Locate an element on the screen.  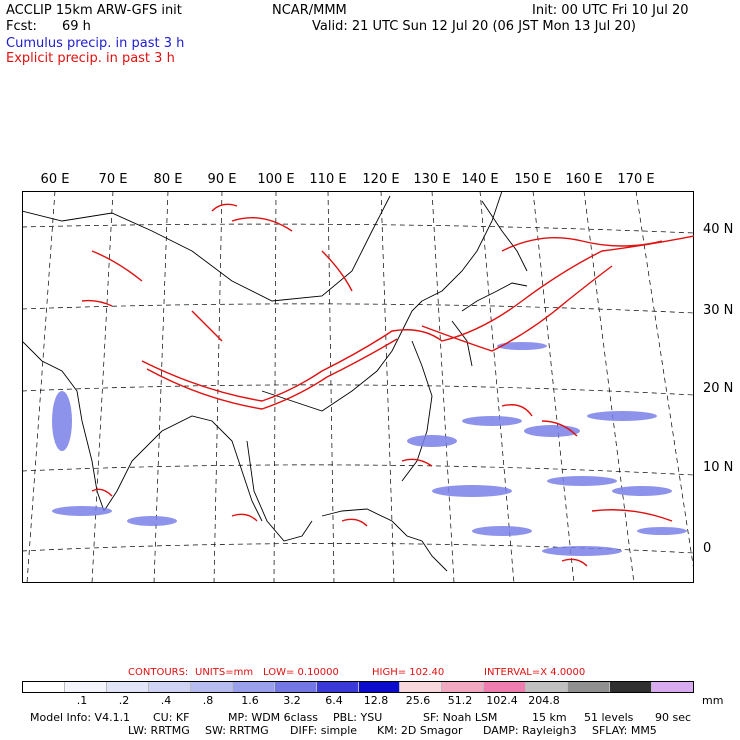
lon-label: 140 E is located at coordinates (480, 179).